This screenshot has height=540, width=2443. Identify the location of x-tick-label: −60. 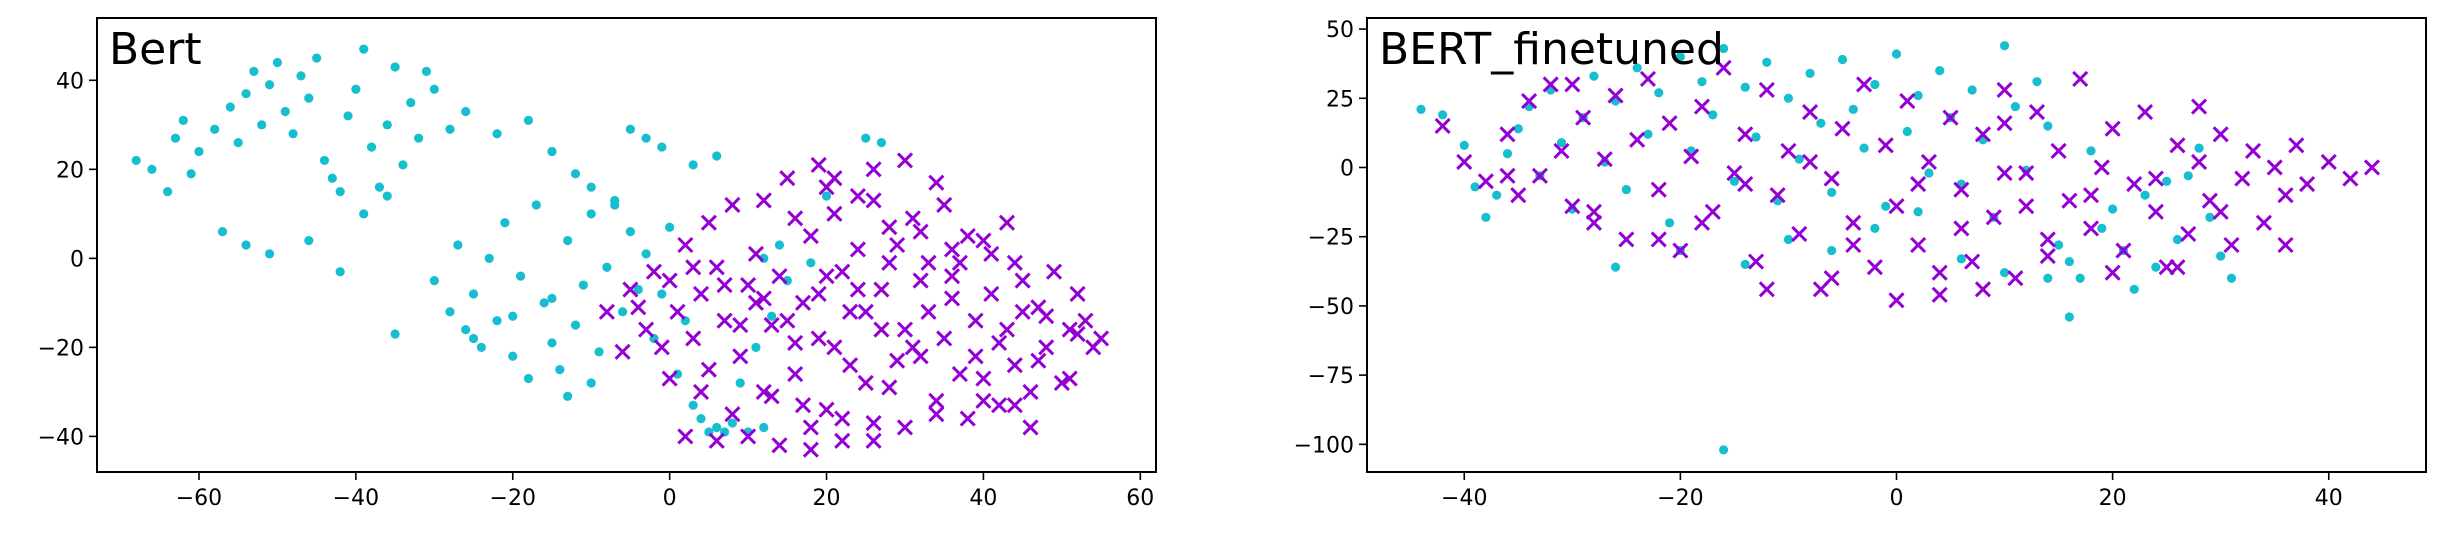
(199, 498).